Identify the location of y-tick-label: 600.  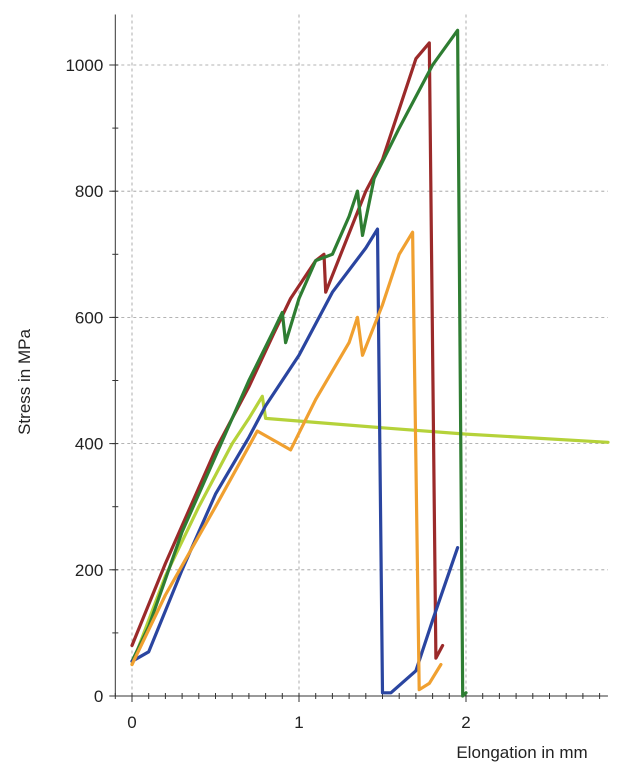
(89, 317).